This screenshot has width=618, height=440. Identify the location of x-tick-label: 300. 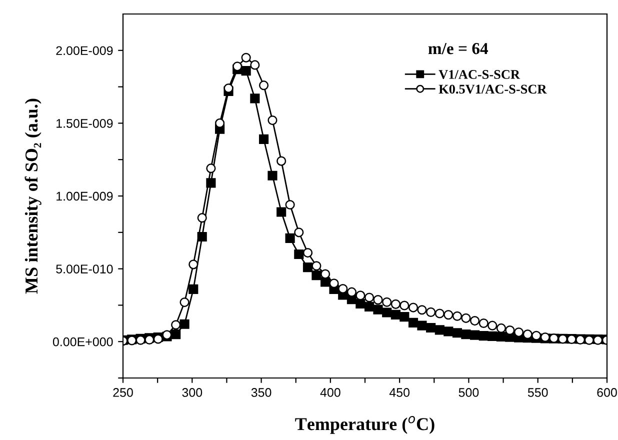
(192, 392).